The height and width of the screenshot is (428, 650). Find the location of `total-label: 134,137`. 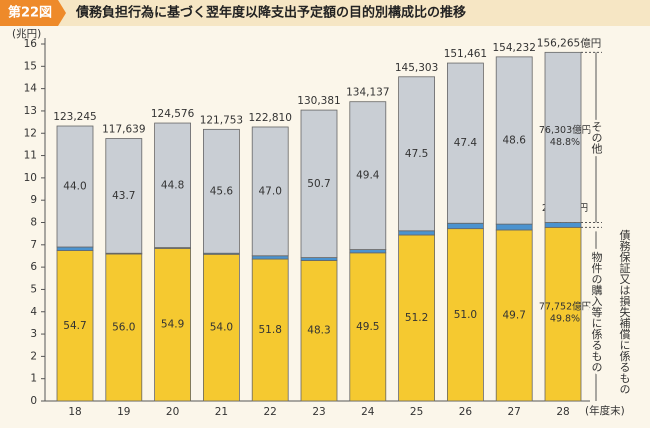

total-label: 134,137 is located at coordinates (367, 93).